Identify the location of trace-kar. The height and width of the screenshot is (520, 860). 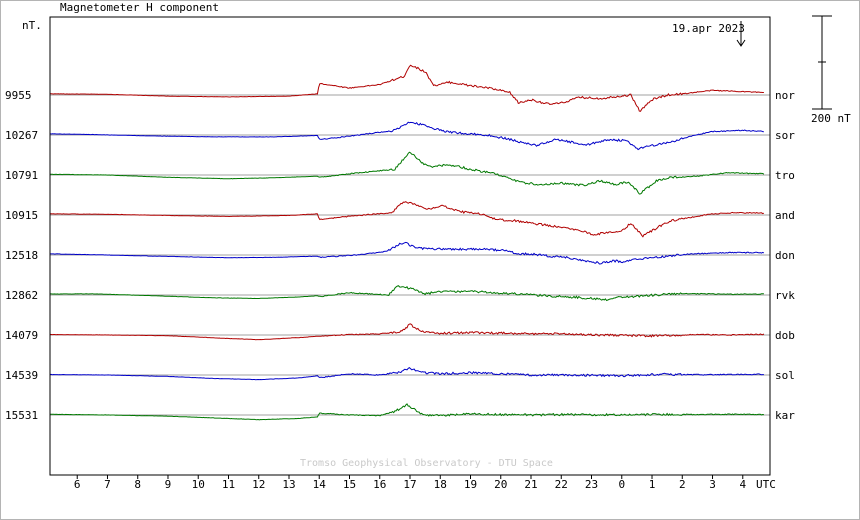
(407, 412).